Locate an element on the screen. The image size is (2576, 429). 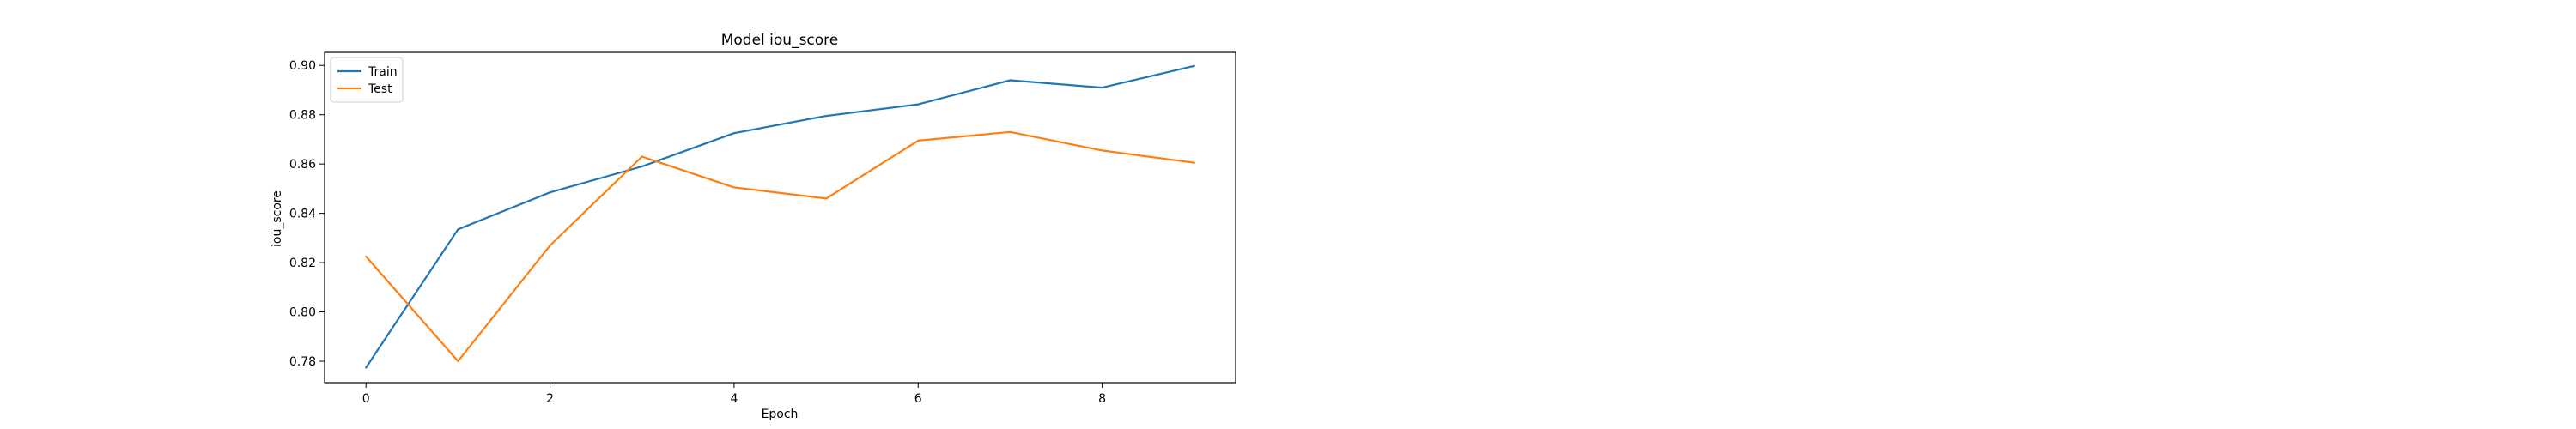
legend-box is located at coordinates (367, 80).